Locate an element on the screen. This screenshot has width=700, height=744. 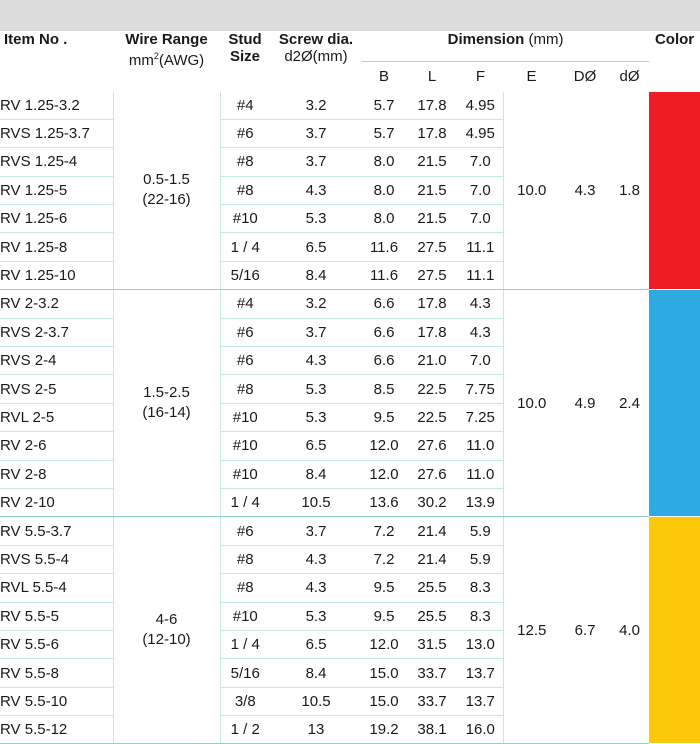
screw-dia-cell: 8.4 is located at coordinates (316, 276).